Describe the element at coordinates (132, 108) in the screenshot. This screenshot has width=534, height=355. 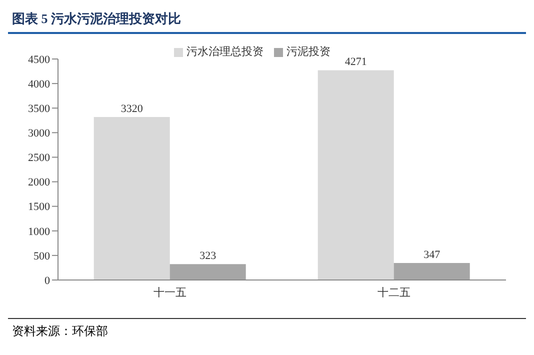
I see `data-label: 3320` at that location.